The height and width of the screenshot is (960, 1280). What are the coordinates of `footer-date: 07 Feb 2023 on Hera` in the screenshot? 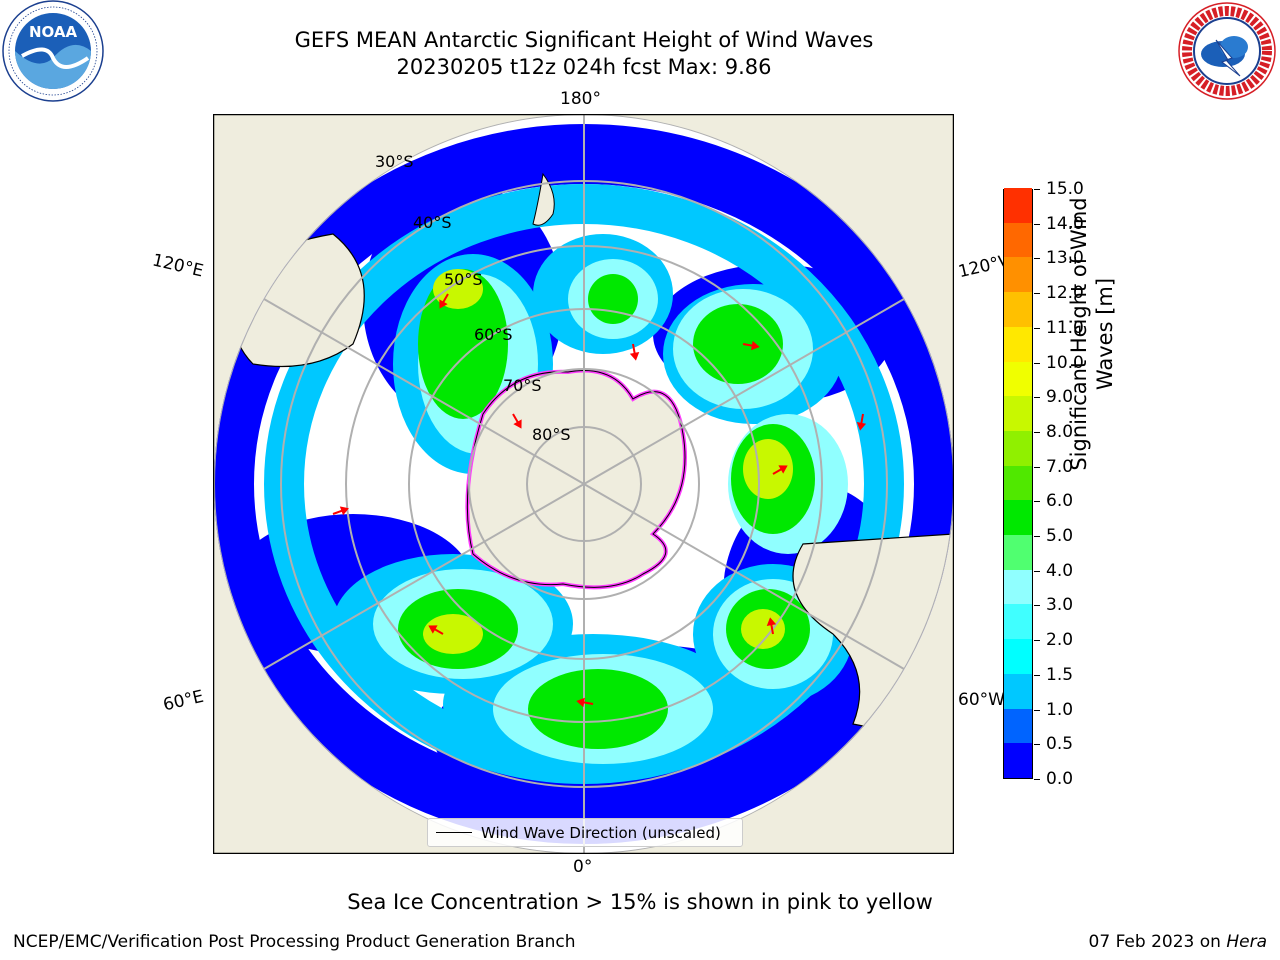 It's located at (1178, 942).